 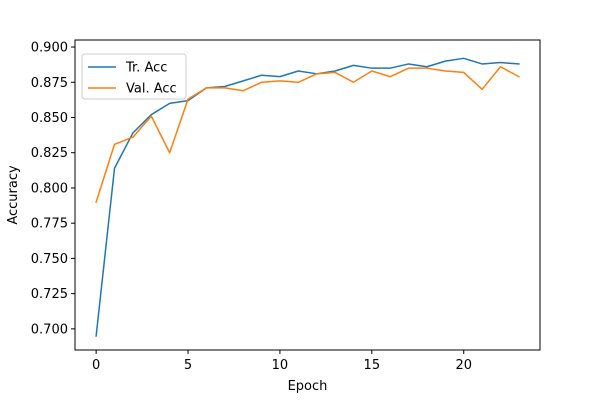 I want to click on x-tick-label: 5, so click(x=188, y=365).